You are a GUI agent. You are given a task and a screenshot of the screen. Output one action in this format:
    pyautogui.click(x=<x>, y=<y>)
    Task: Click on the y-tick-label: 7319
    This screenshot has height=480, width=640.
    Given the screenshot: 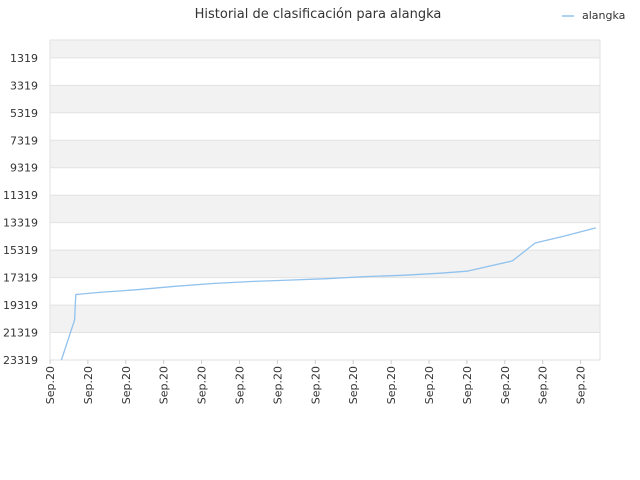 What is the action you would take?
    pyautogui.click(x=24, y=140)
    